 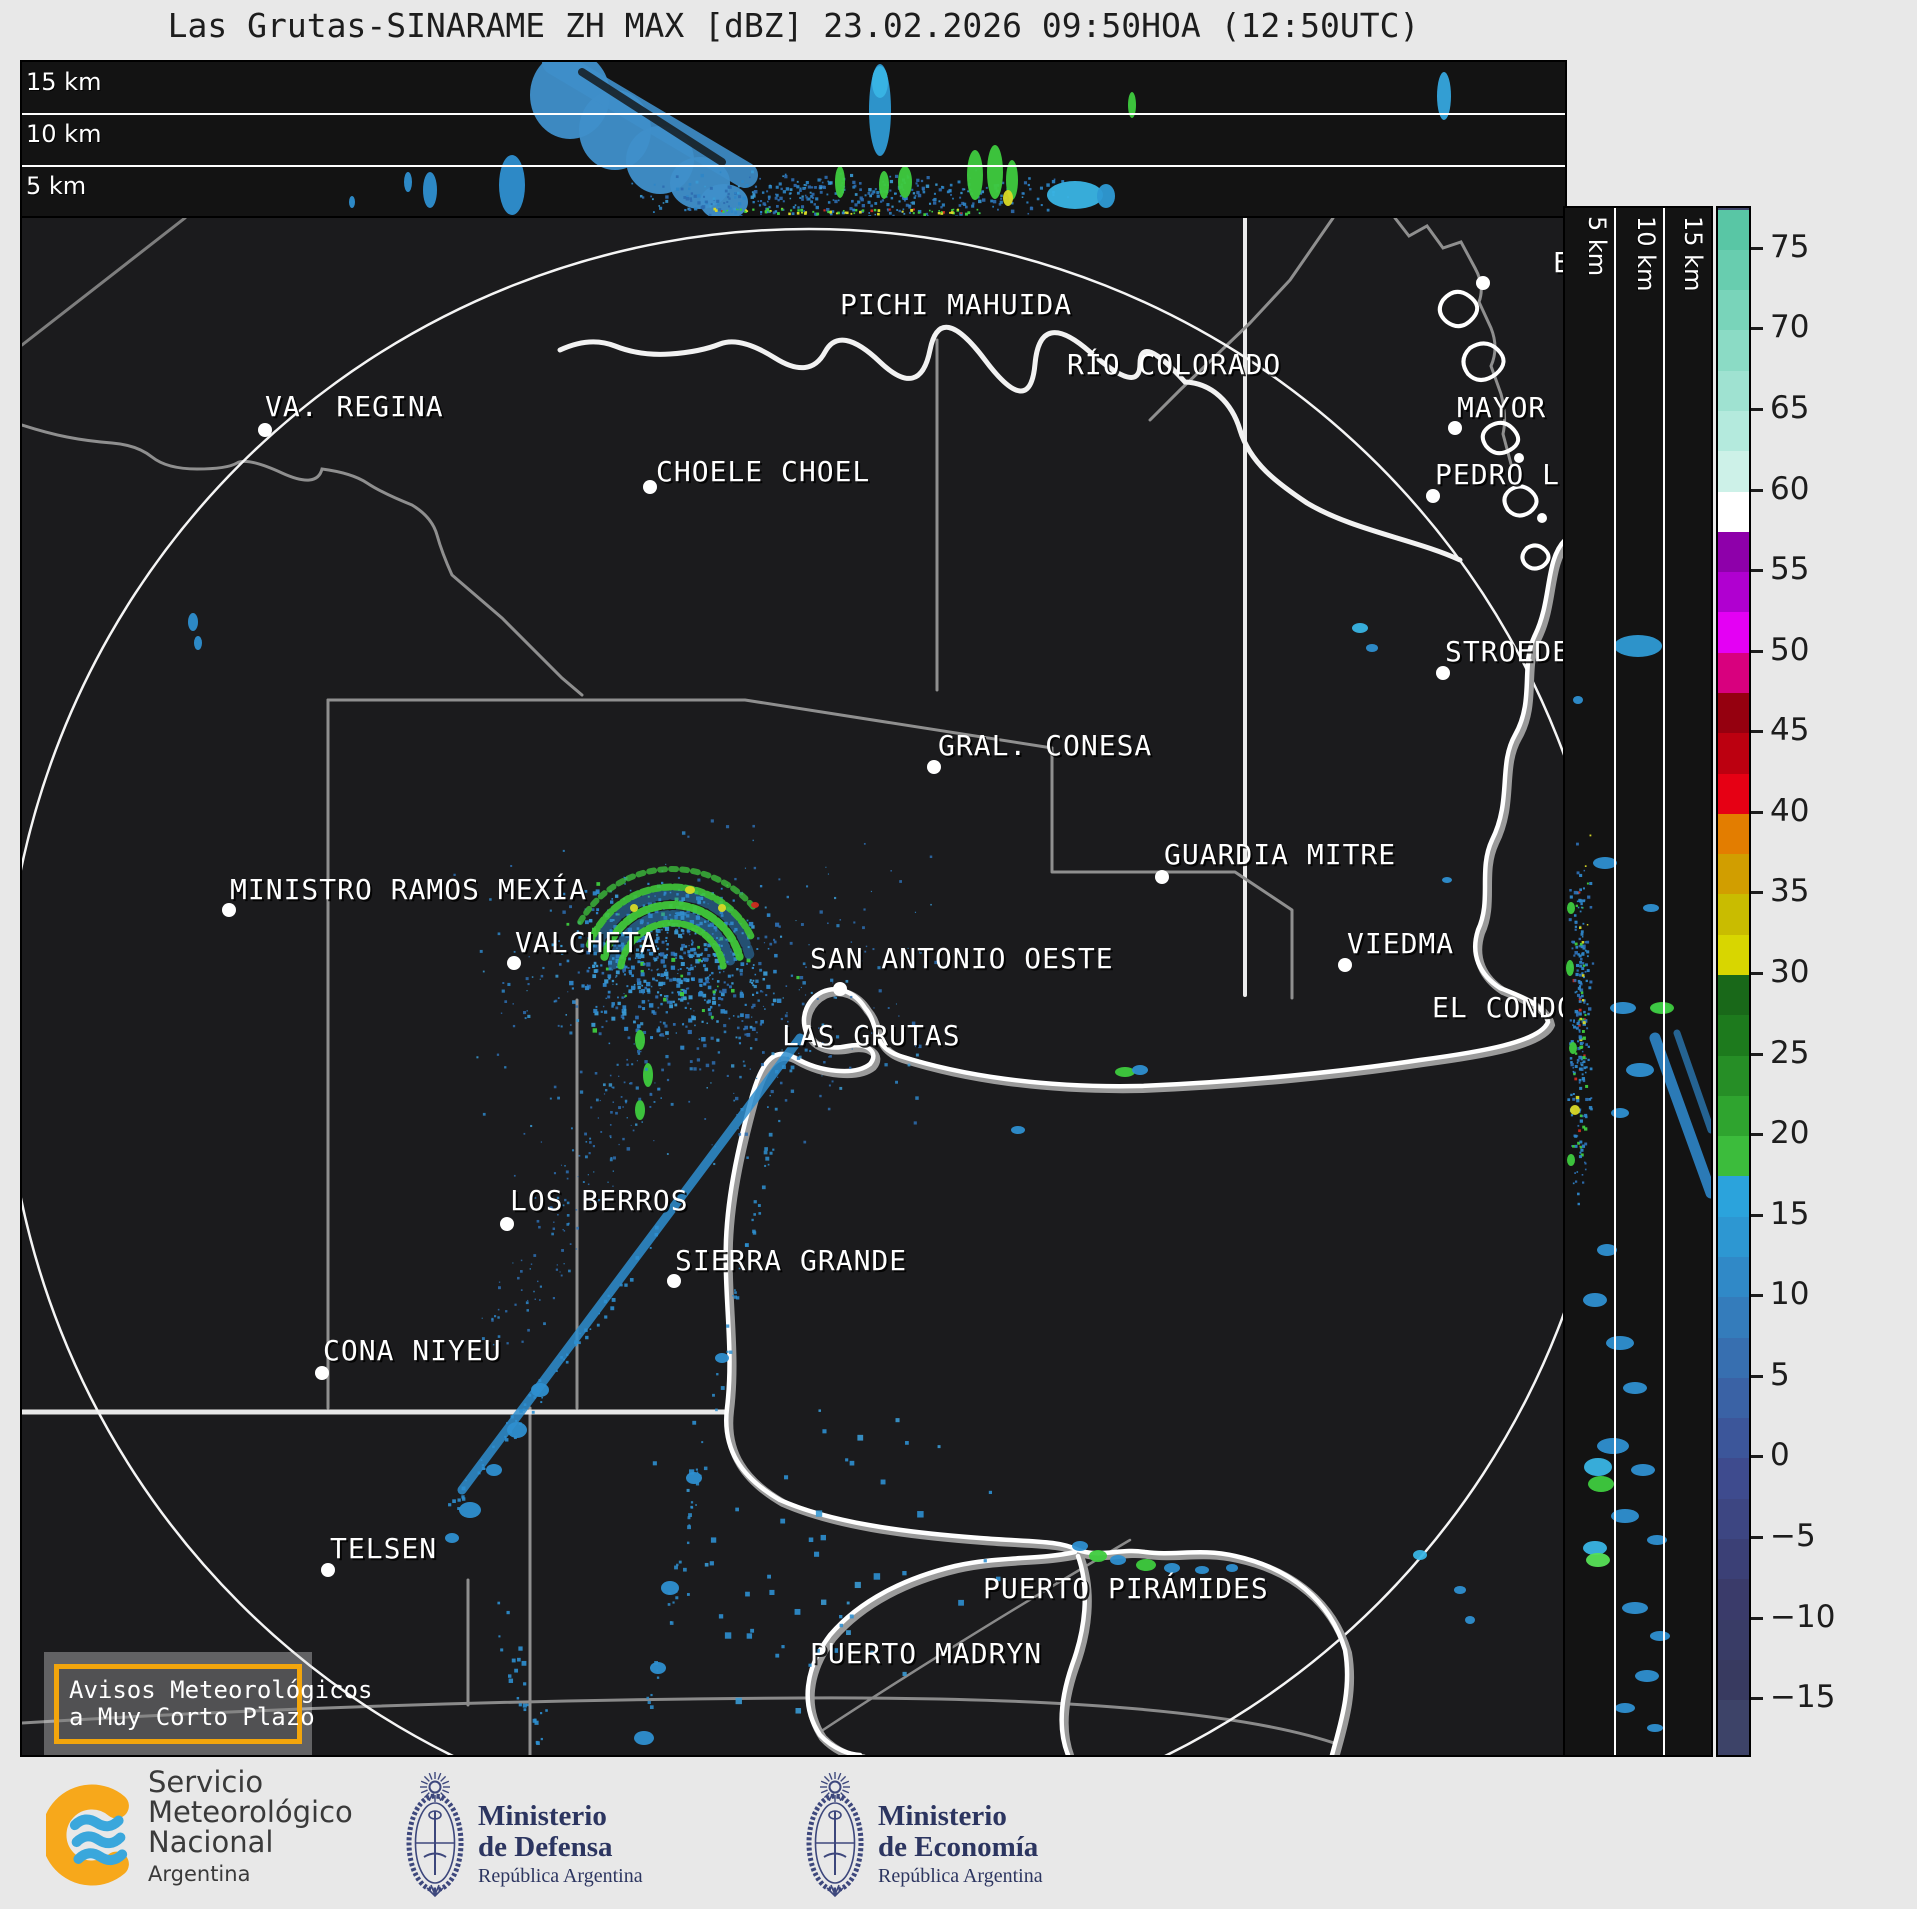 I want to click on smn-waves-icon, so click(x=98, y=1840).